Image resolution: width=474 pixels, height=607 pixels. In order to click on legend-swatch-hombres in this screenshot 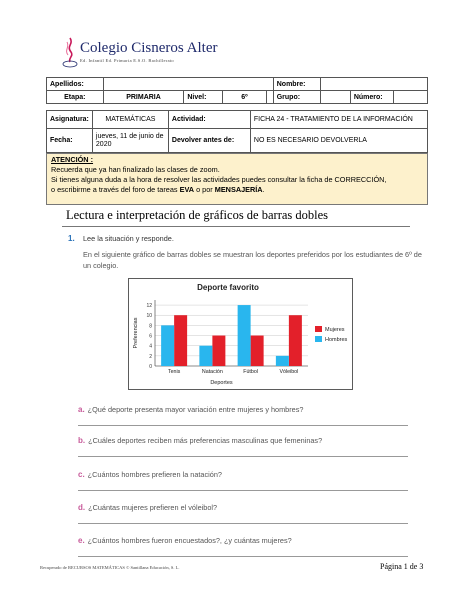, I will do `click(318, 339)`.